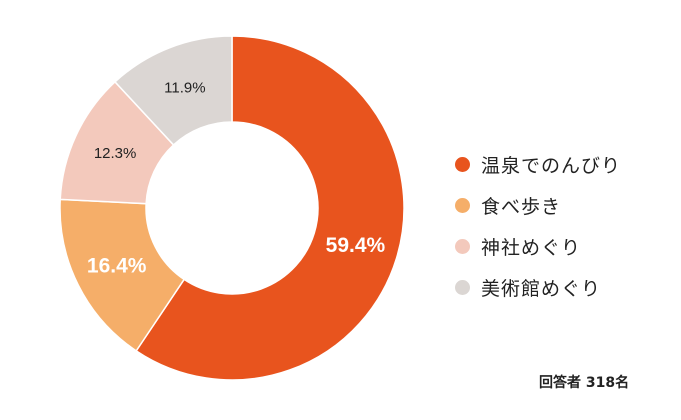 This screenshot has height=420, width=681. I want to click on slice-tabearuki, so click(122, 275).